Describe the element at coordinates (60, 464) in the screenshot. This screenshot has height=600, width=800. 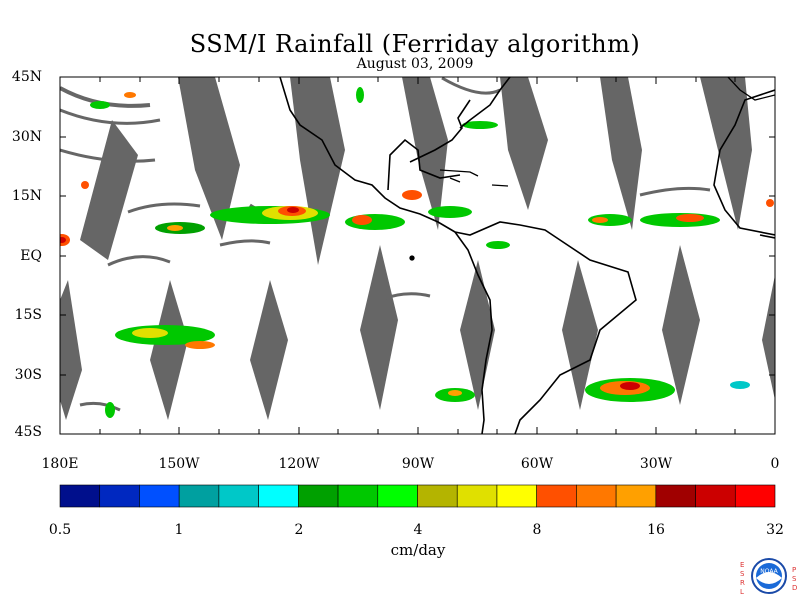
I see `lon-label: 180E` at that location.